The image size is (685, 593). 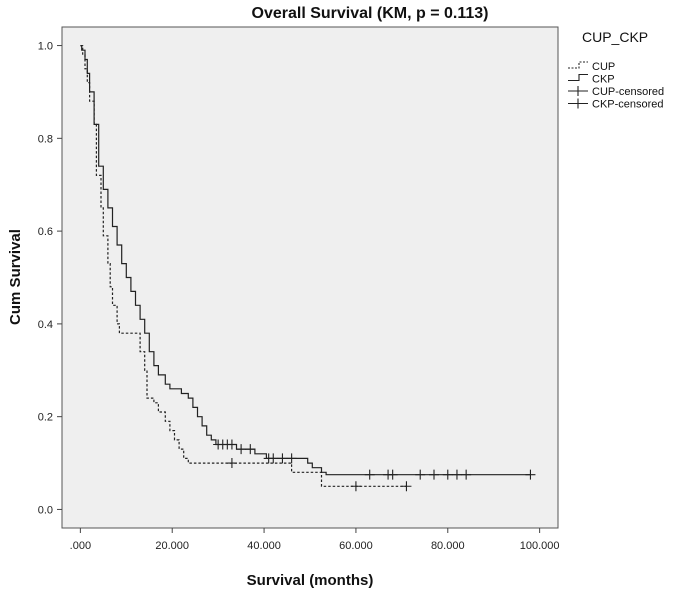 I want to click on y-axis-label: Cum Survival, so click(x=15, y=277).